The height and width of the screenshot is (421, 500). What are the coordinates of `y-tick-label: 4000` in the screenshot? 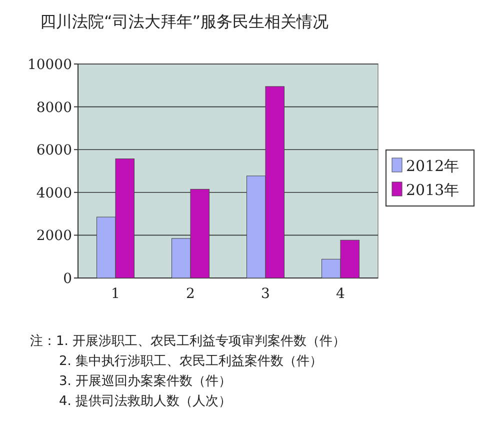 It's located at (54, 193).